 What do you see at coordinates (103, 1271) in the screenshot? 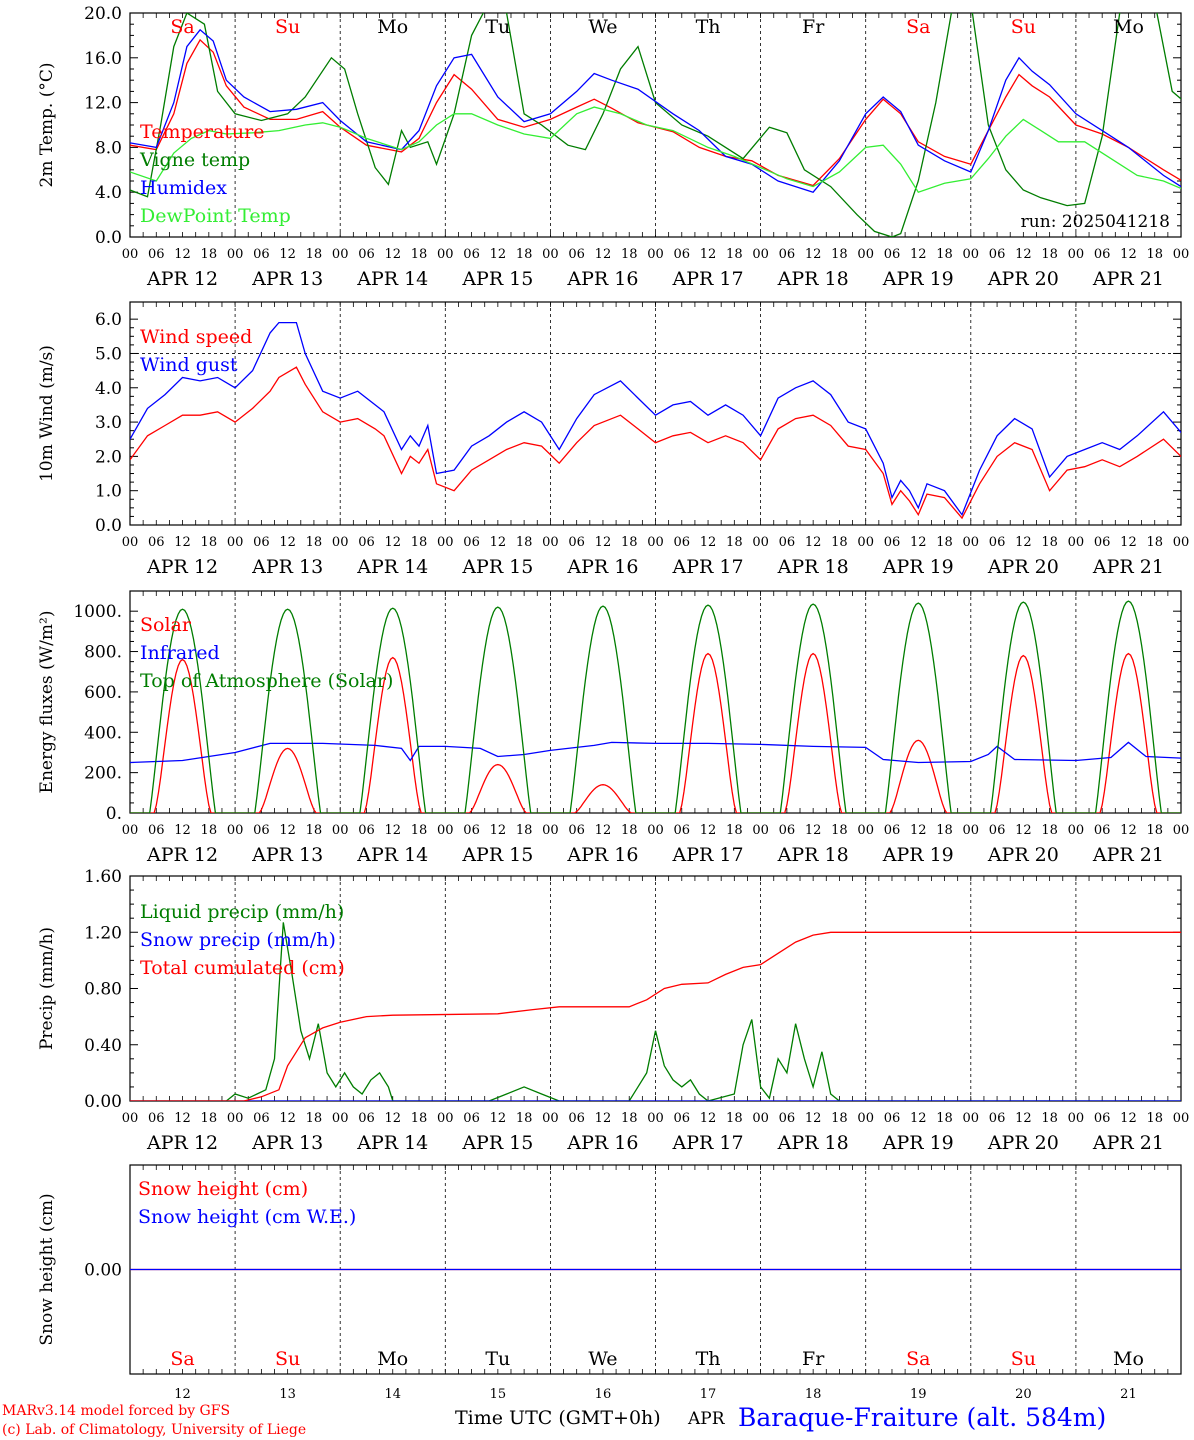
I see `y-tick-label: 0.00` at bounding box center [103, 1271].